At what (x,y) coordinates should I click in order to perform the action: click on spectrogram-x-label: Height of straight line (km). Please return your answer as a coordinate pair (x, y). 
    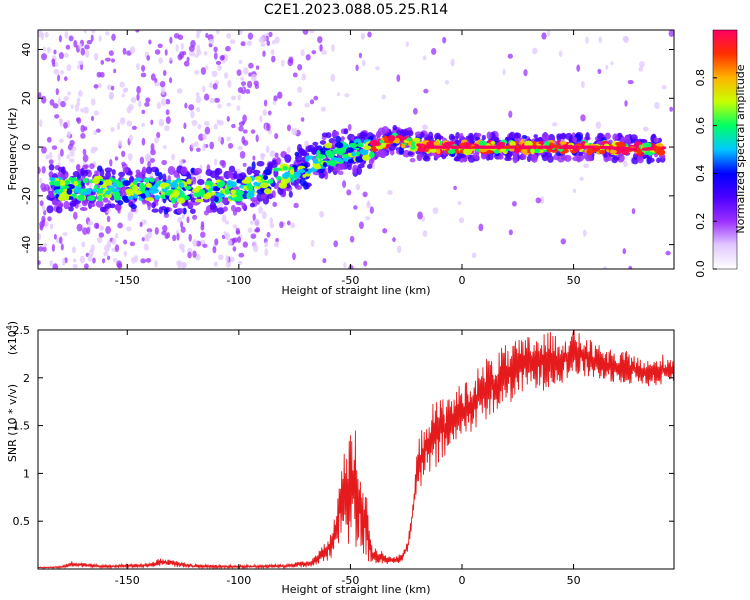
    Looking at the image, I should click on (355, 290).